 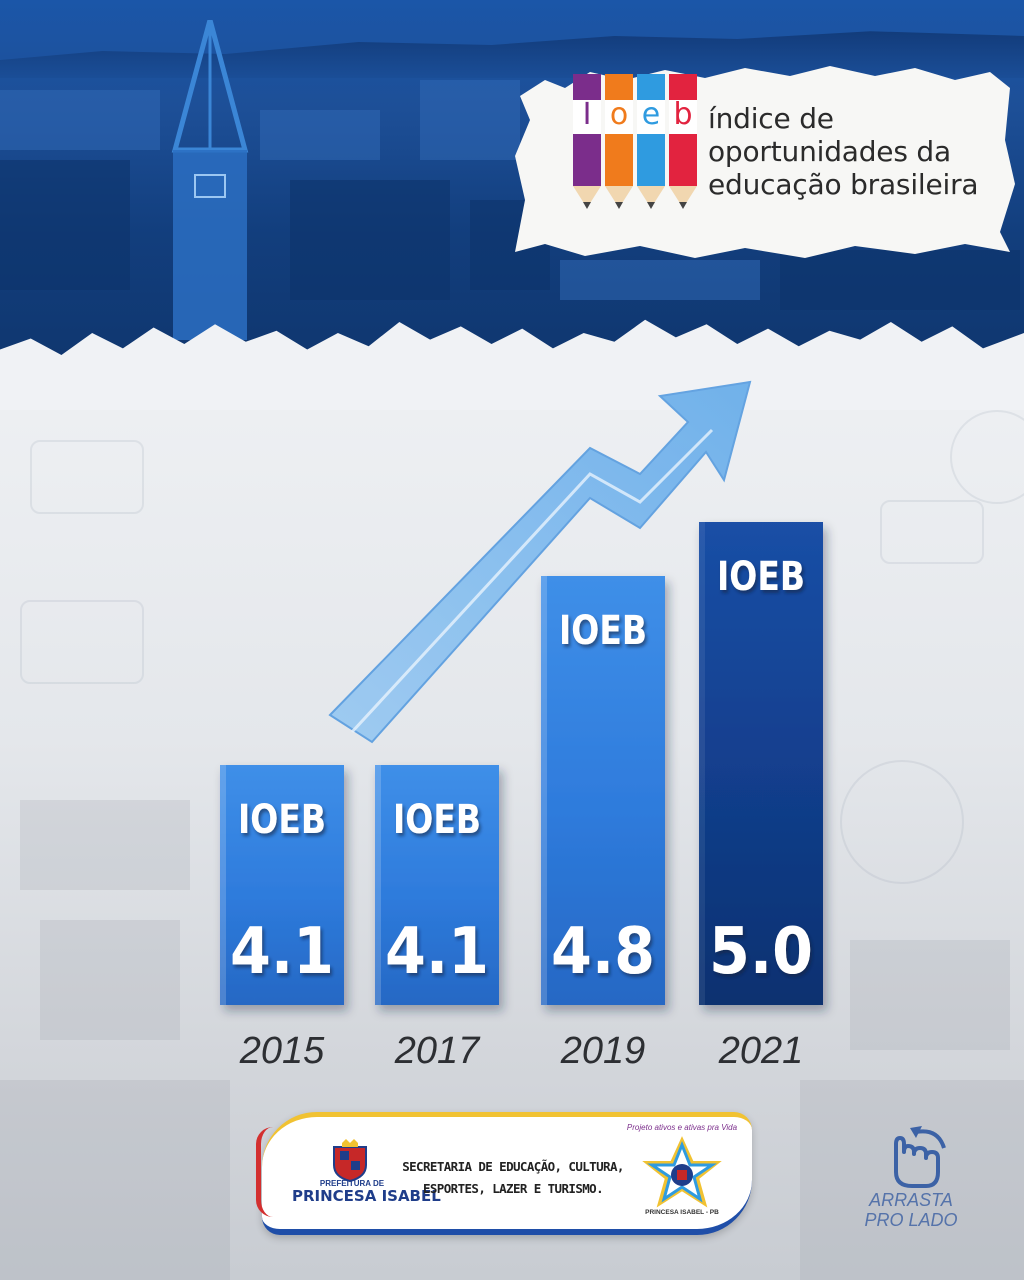 I want to click on bar-2015: IOEB 4.1, so click(x=282, y=885).